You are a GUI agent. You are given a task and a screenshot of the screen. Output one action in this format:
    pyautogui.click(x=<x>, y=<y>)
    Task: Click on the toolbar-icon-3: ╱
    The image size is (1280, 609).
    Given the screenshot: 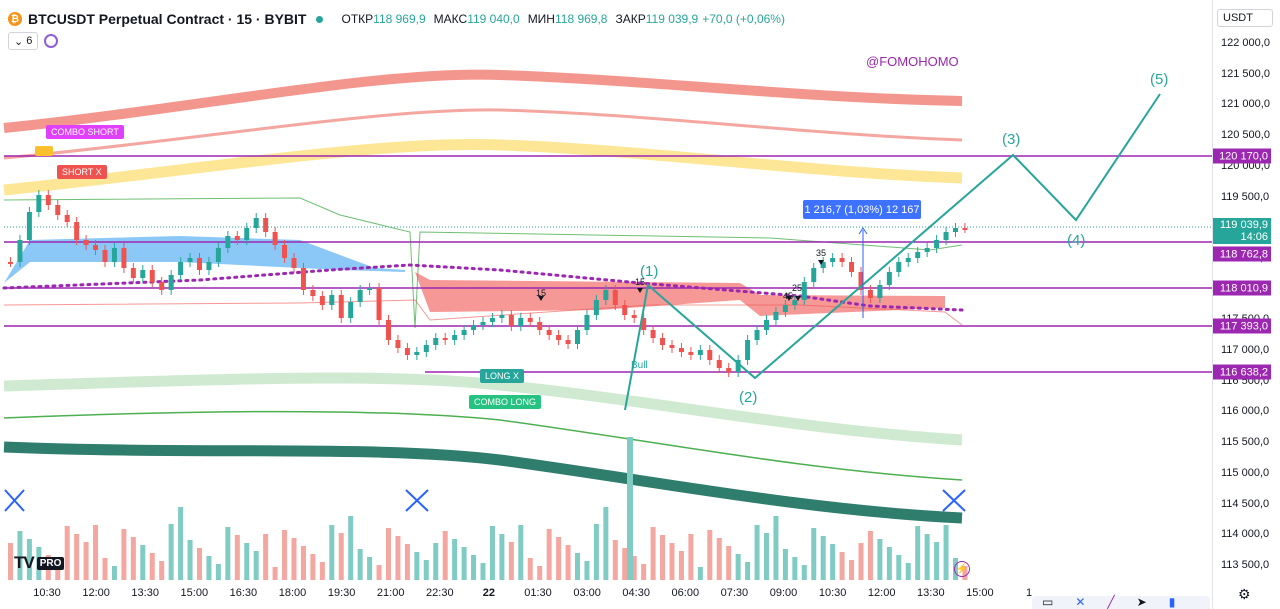 What is the action you would take?
    pyautogui.click(x=1111, y=602)
    